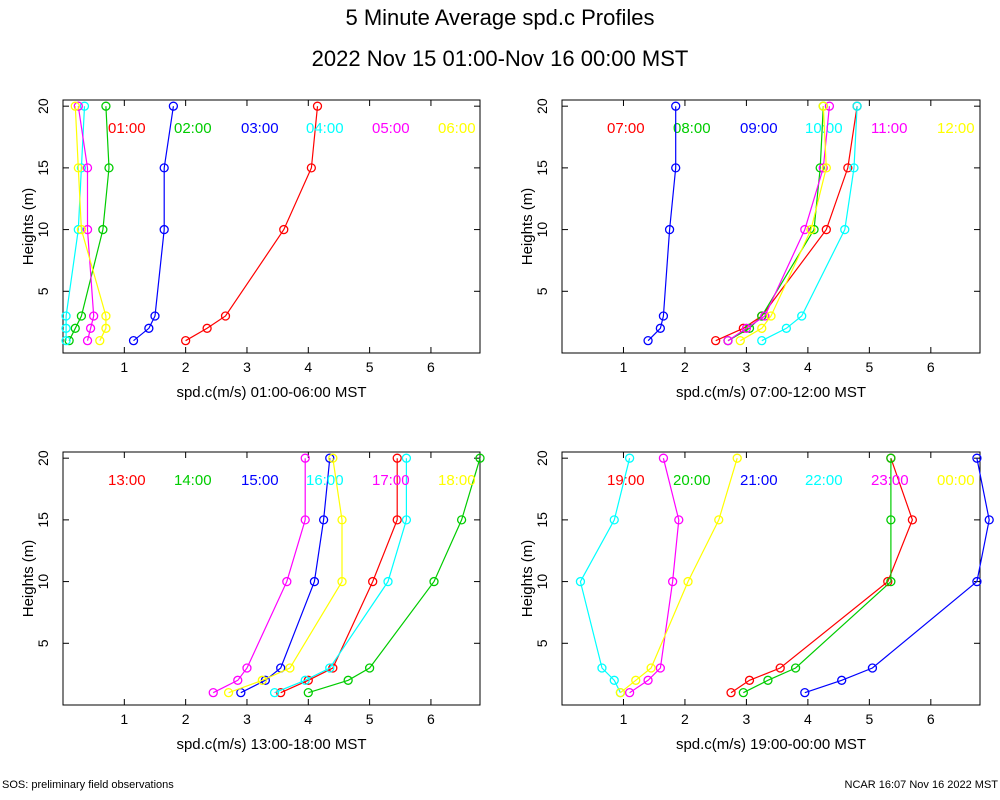 The height and width of the screenshot is (800, 1000). I want to click on x-axis-label: spd.c(m/s) 01:00-06:00 MST, so click(271, 392).